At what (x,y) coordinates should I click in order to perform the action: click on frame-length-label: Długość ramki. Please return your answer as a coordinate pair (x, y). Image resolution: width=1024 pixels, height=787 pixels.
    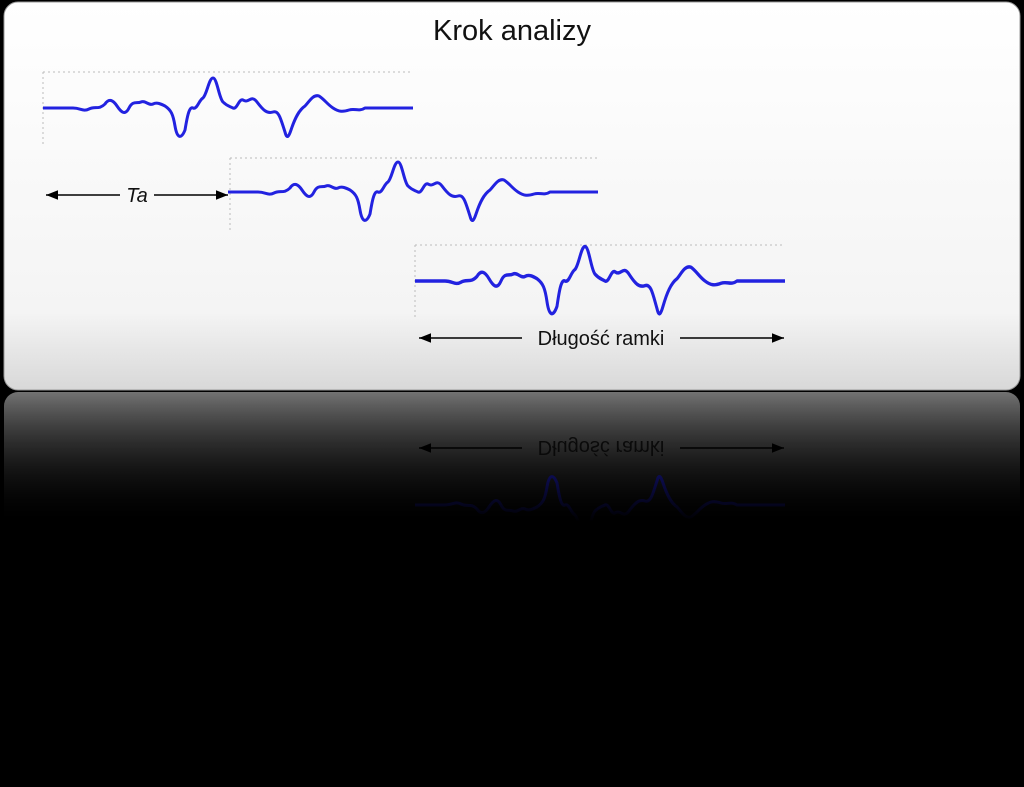
    Looking at the image, I should click on (601, 339).